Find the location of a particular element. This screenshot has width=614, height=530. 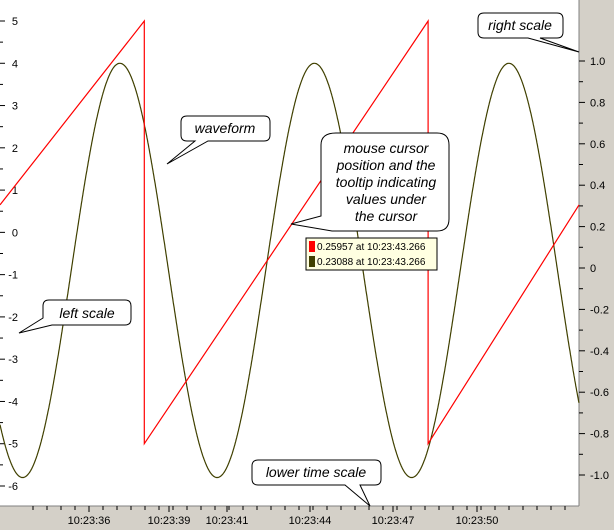

time-tick-label: 10:23:41 is located at coordinates (227, 521).